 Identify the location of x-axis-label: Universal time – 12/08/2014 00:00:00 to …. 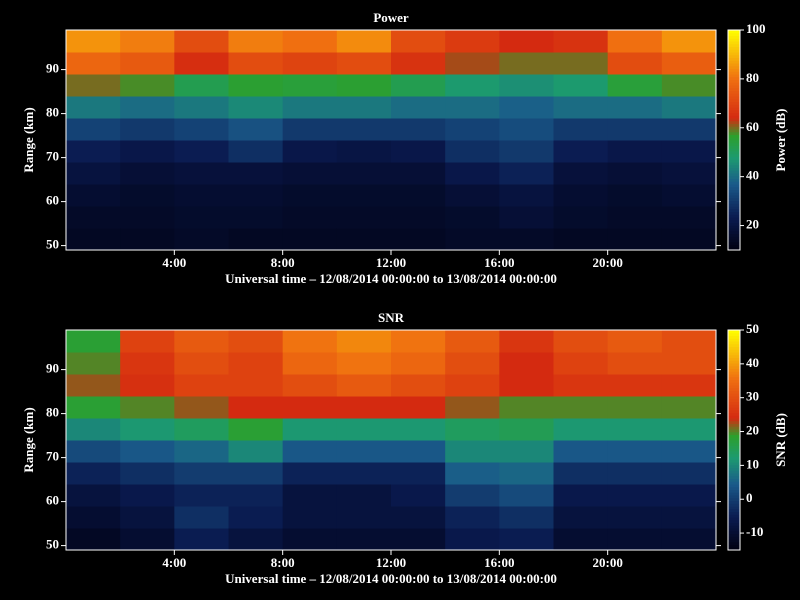
(391, 278).